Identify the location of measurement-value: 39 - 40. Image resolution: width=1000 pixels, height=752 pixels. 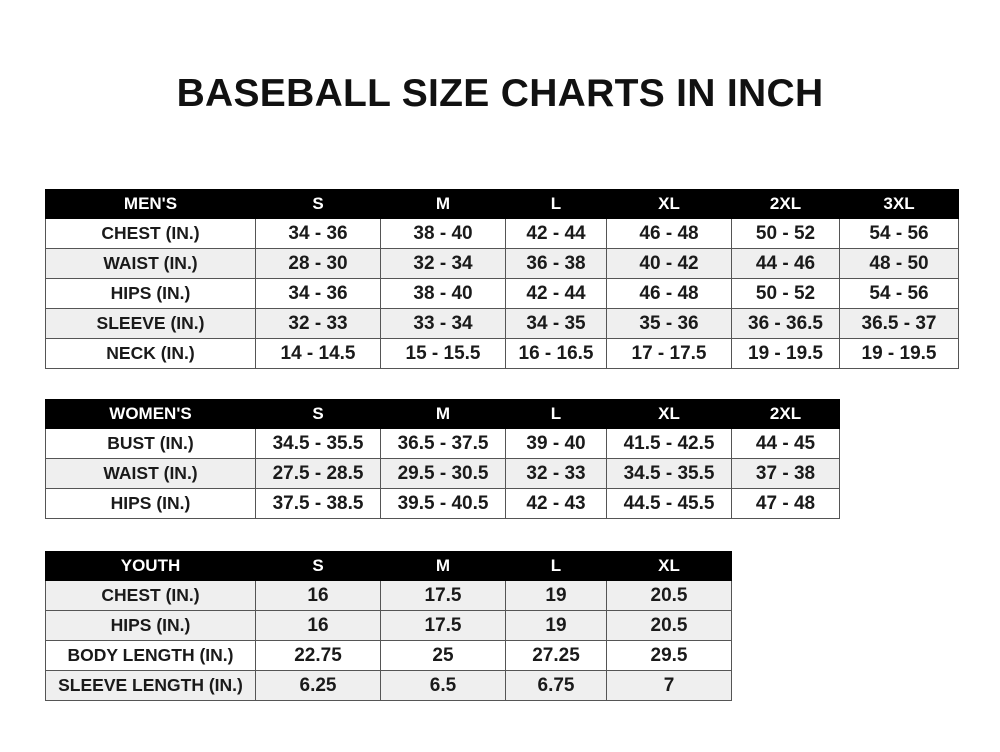
(556, 443).